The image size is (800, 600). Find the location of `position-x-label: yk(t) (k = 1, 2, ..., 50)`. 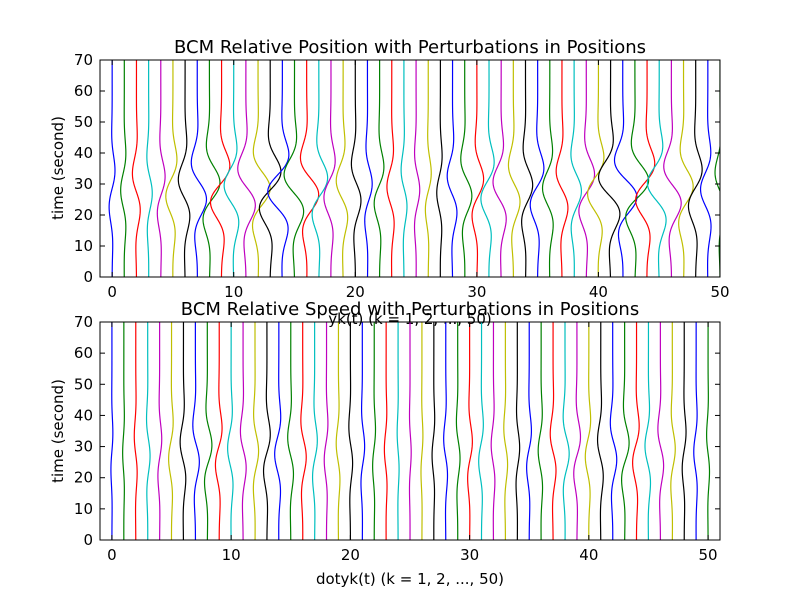

position-x-label: yk(t) (k = 1, 2, ..., 50) is located at coordinates (410, 319).